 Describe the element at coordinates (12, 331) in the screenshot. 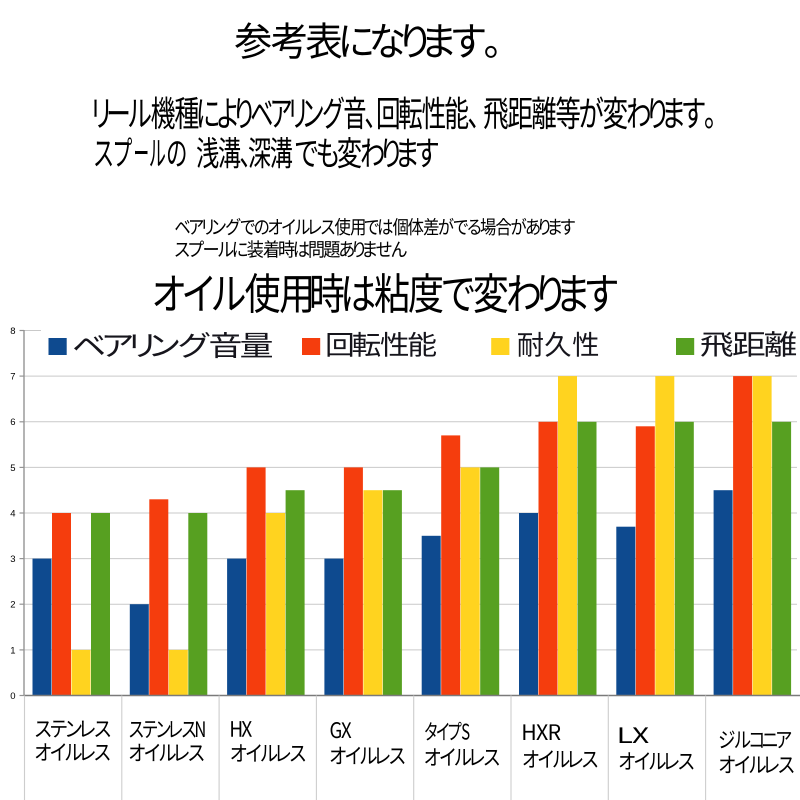

I see `svg-text: 8` at that location.